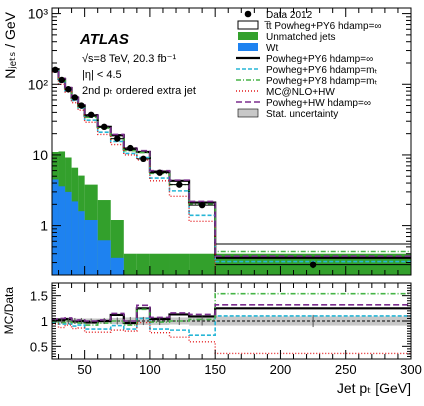  I want to click on legend-label: t̅t Powheg+PY6 hdamp=∞, so click(322, 26).